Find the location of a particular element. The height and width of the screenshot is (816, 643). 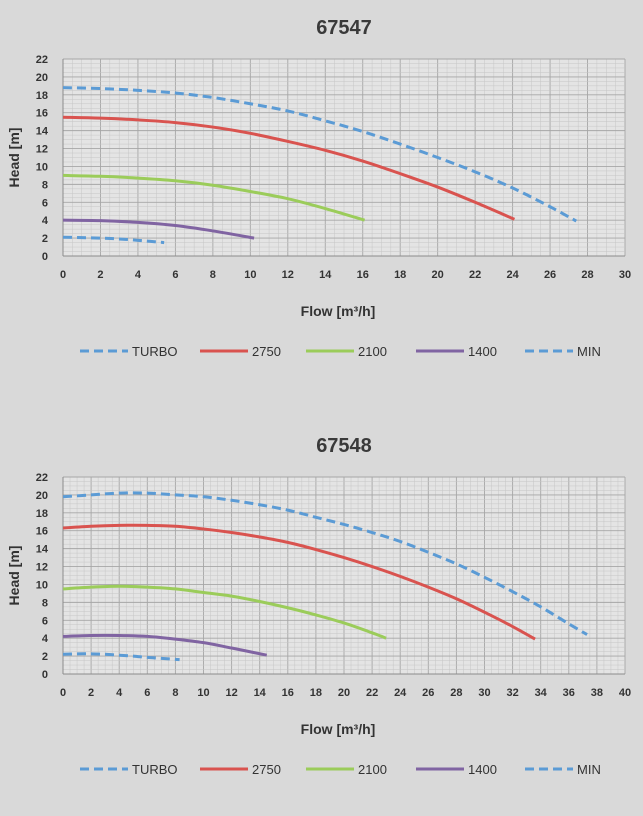

x-tick-label: 36 is located at coordinates (569, 693).